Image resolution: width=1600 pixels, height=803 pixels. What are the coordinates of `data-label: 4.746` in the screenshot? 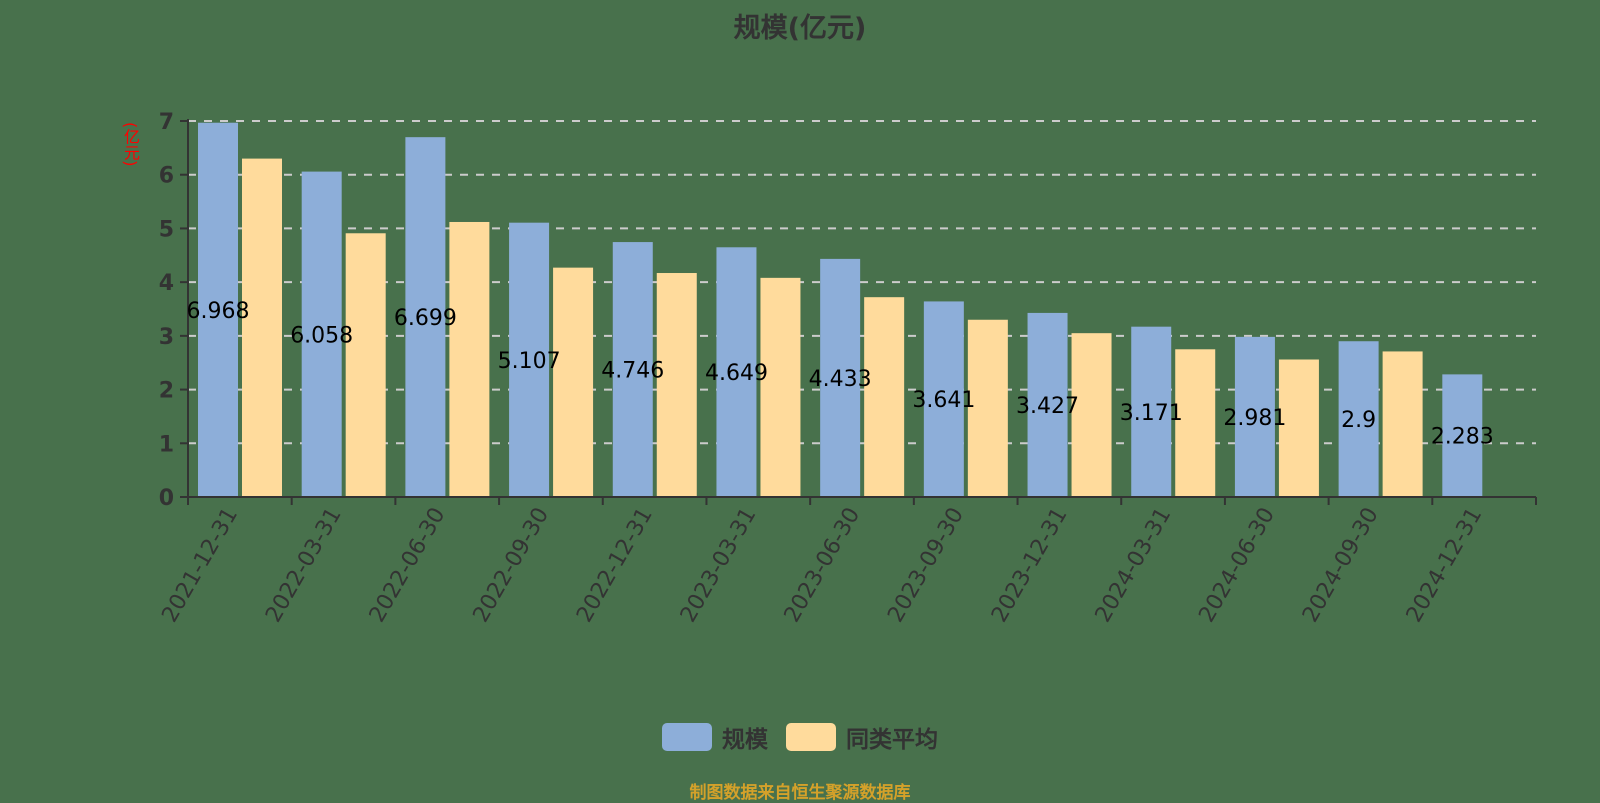 It's located at (632, 371).